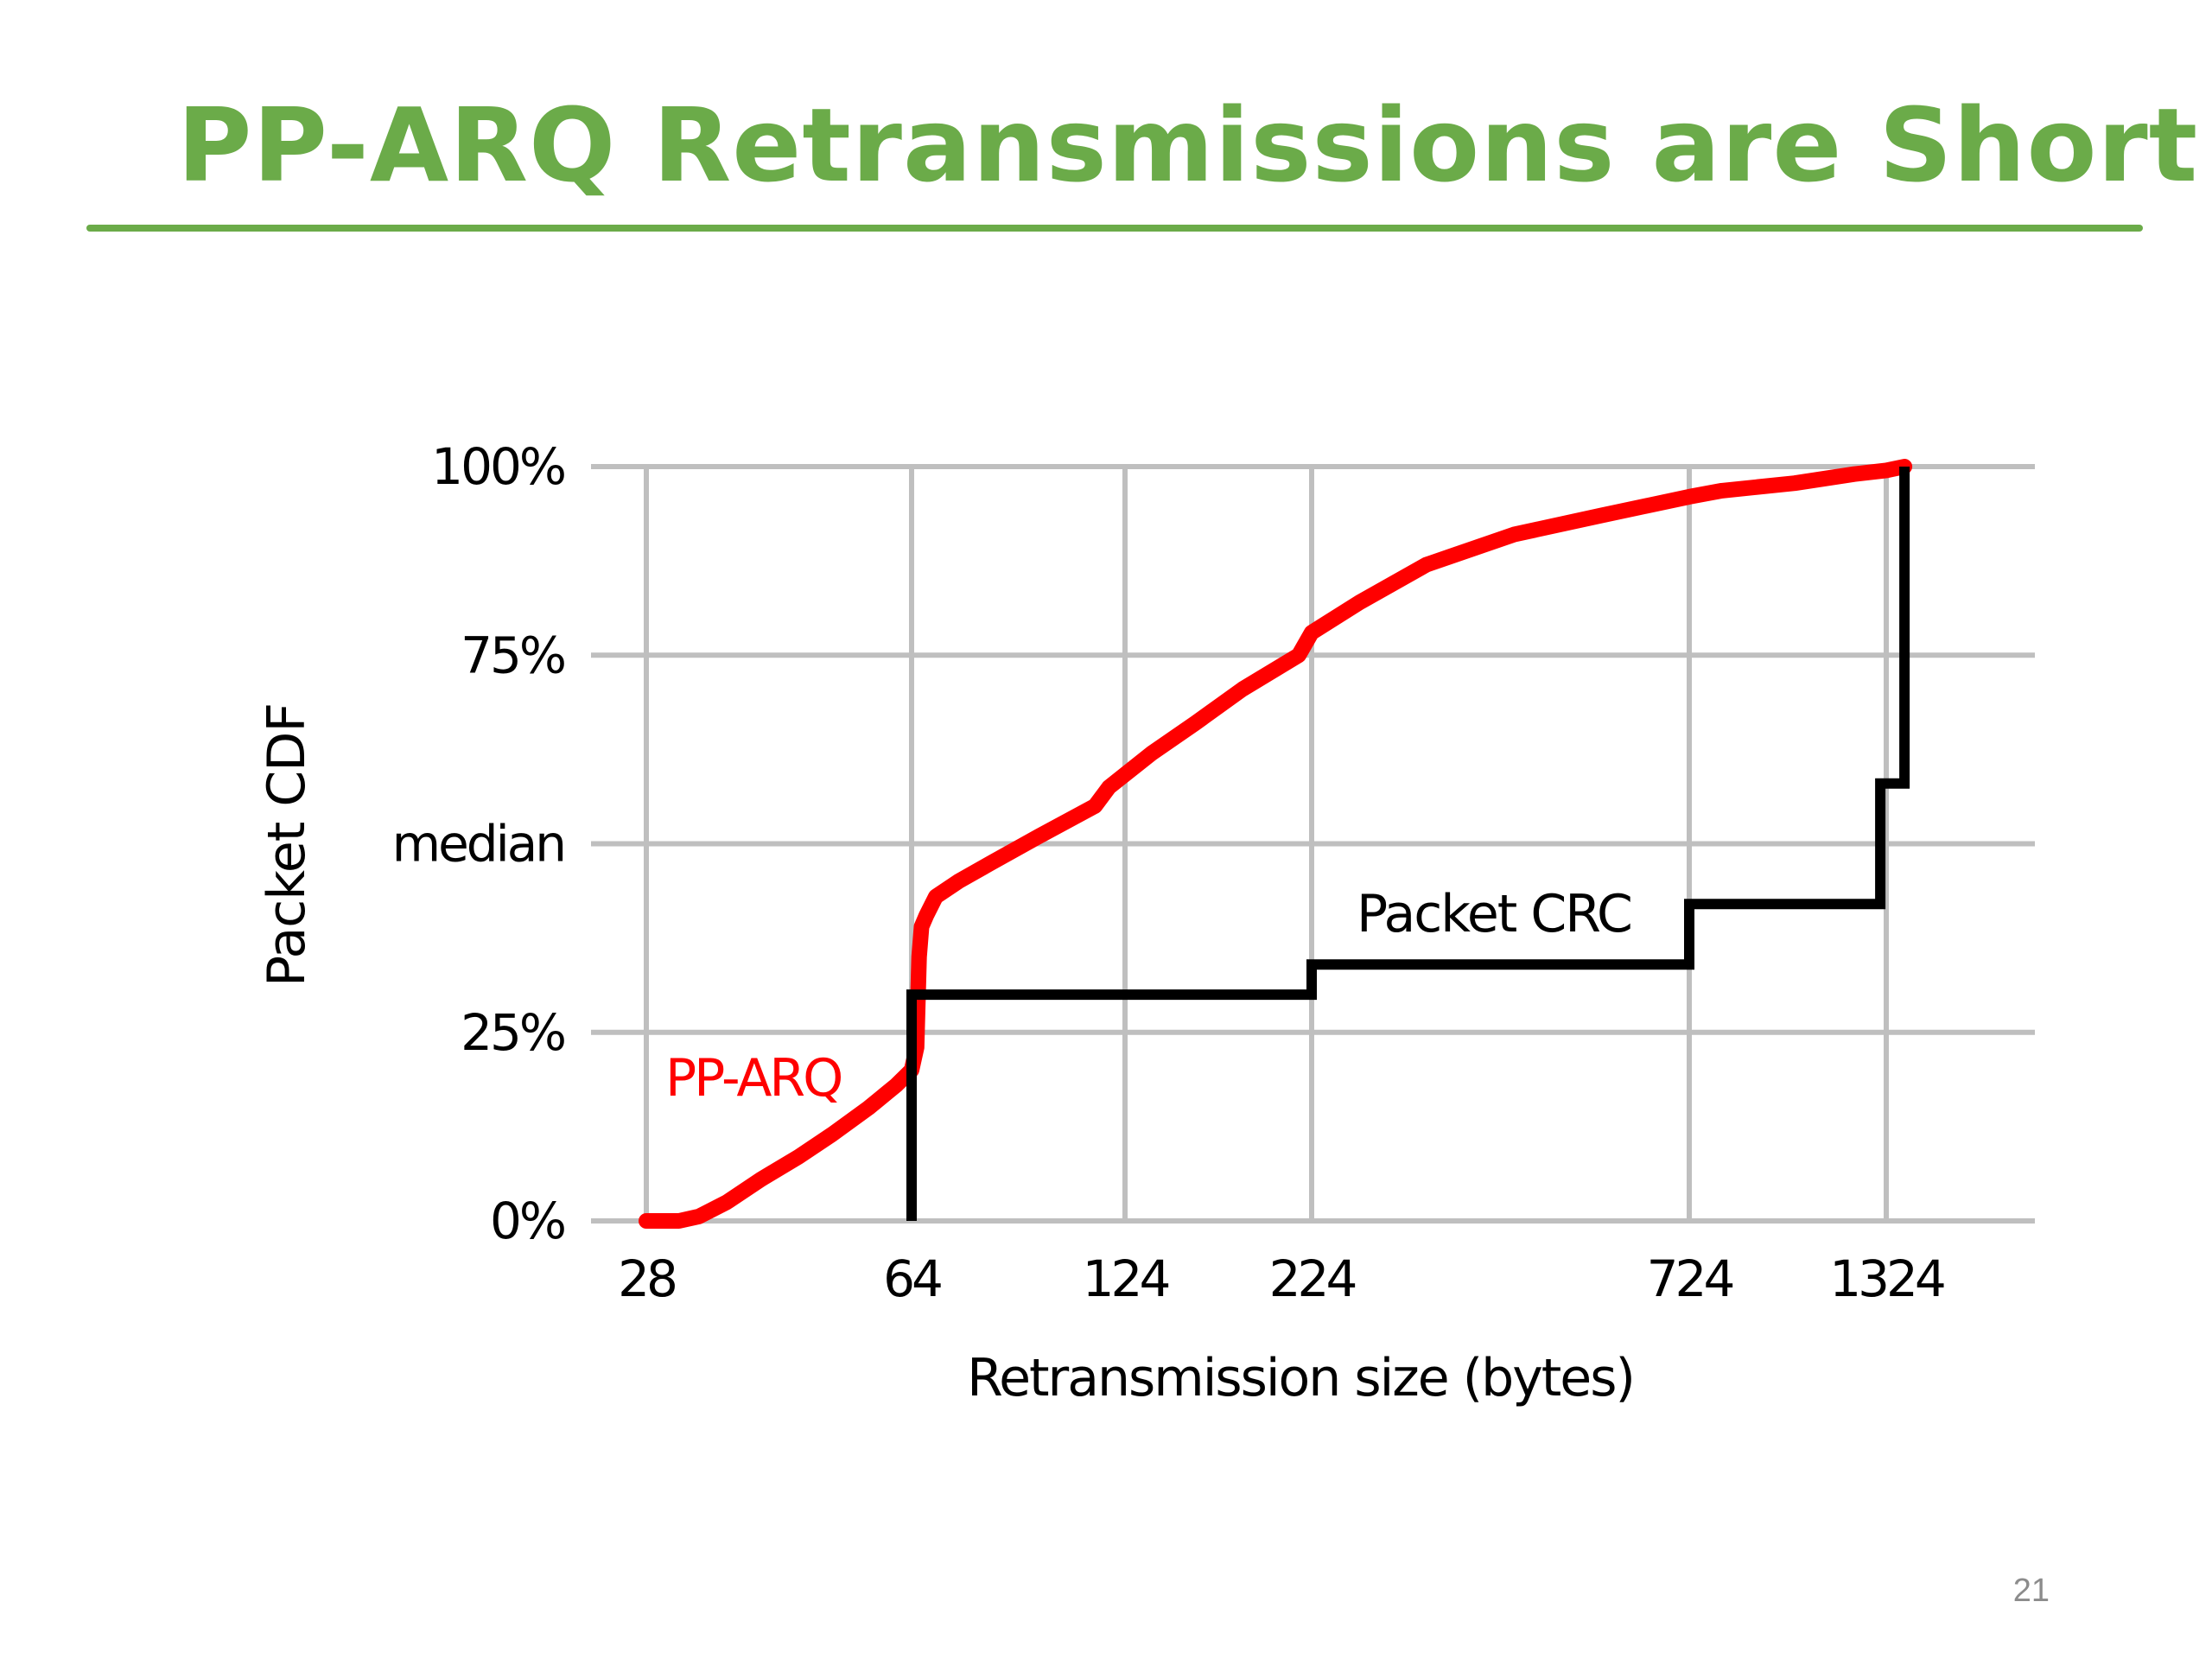 The height and width of the screenshot is (1659, 2212). I want to click on y-tick-label-3: 75%, so click(512, 655).